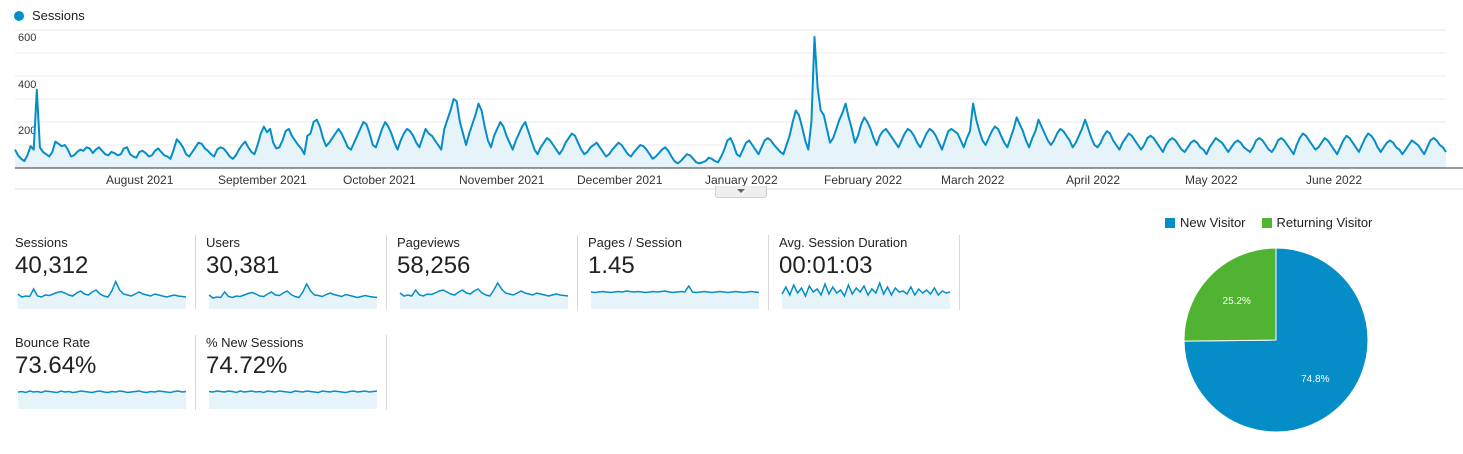 This screenshot has height=454, width=1463. Describe the element at coordinates (434, 265) in the screenshot. I see `metric-value: 58,256` at that location.